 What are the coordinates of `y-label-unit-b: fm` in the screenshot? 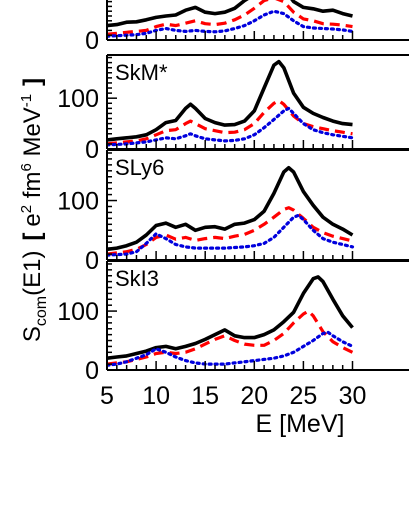 It's located at (32, 188).